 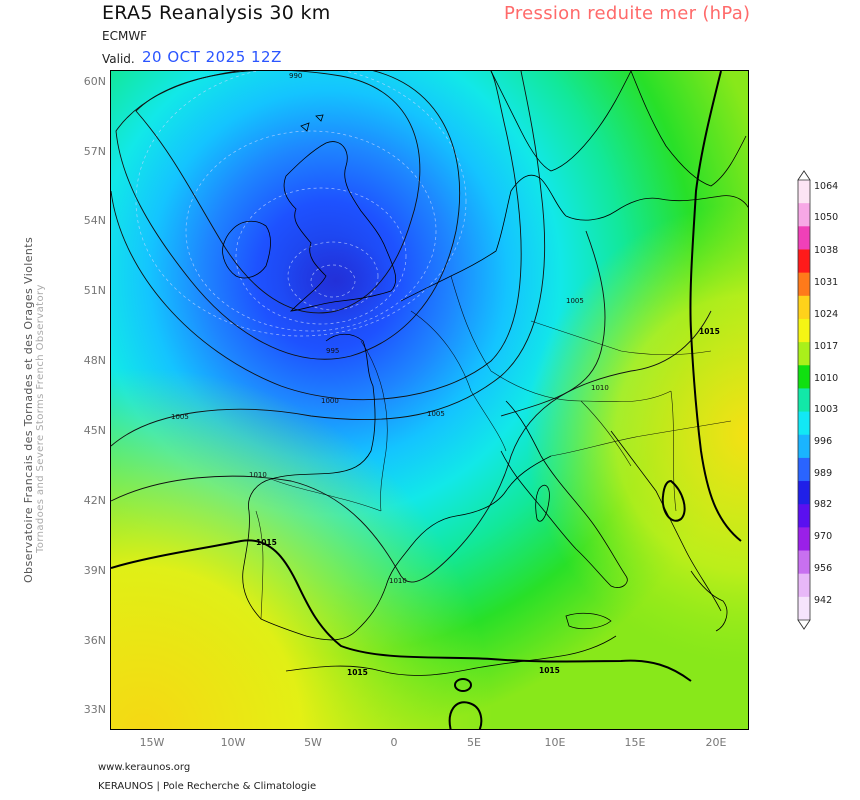 What do you see at coordinates (574, 238) in the screenshot?
I see `north-sea-coast` at bounding box center [574, 238].